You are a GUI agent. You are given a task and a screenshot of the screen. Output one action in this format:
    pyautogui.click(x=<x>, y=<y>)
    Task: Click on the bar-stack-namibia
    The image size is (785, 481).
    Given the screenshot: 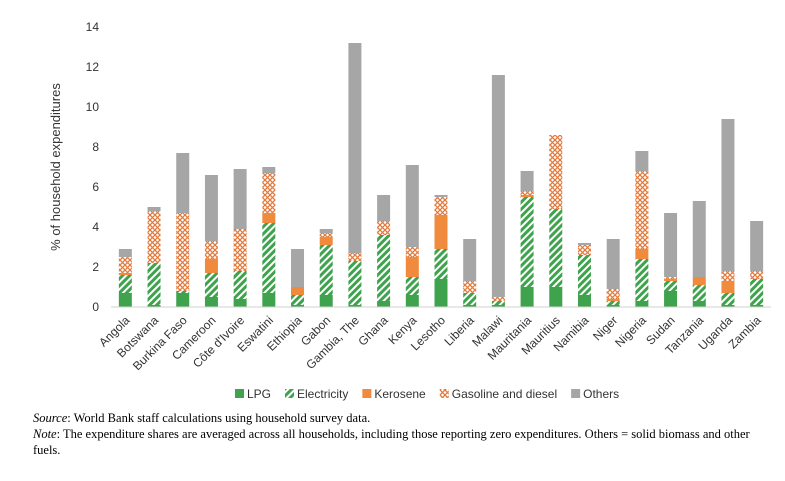 What is the action you would take?
    pyautogui.click(x=584, y=275)
    